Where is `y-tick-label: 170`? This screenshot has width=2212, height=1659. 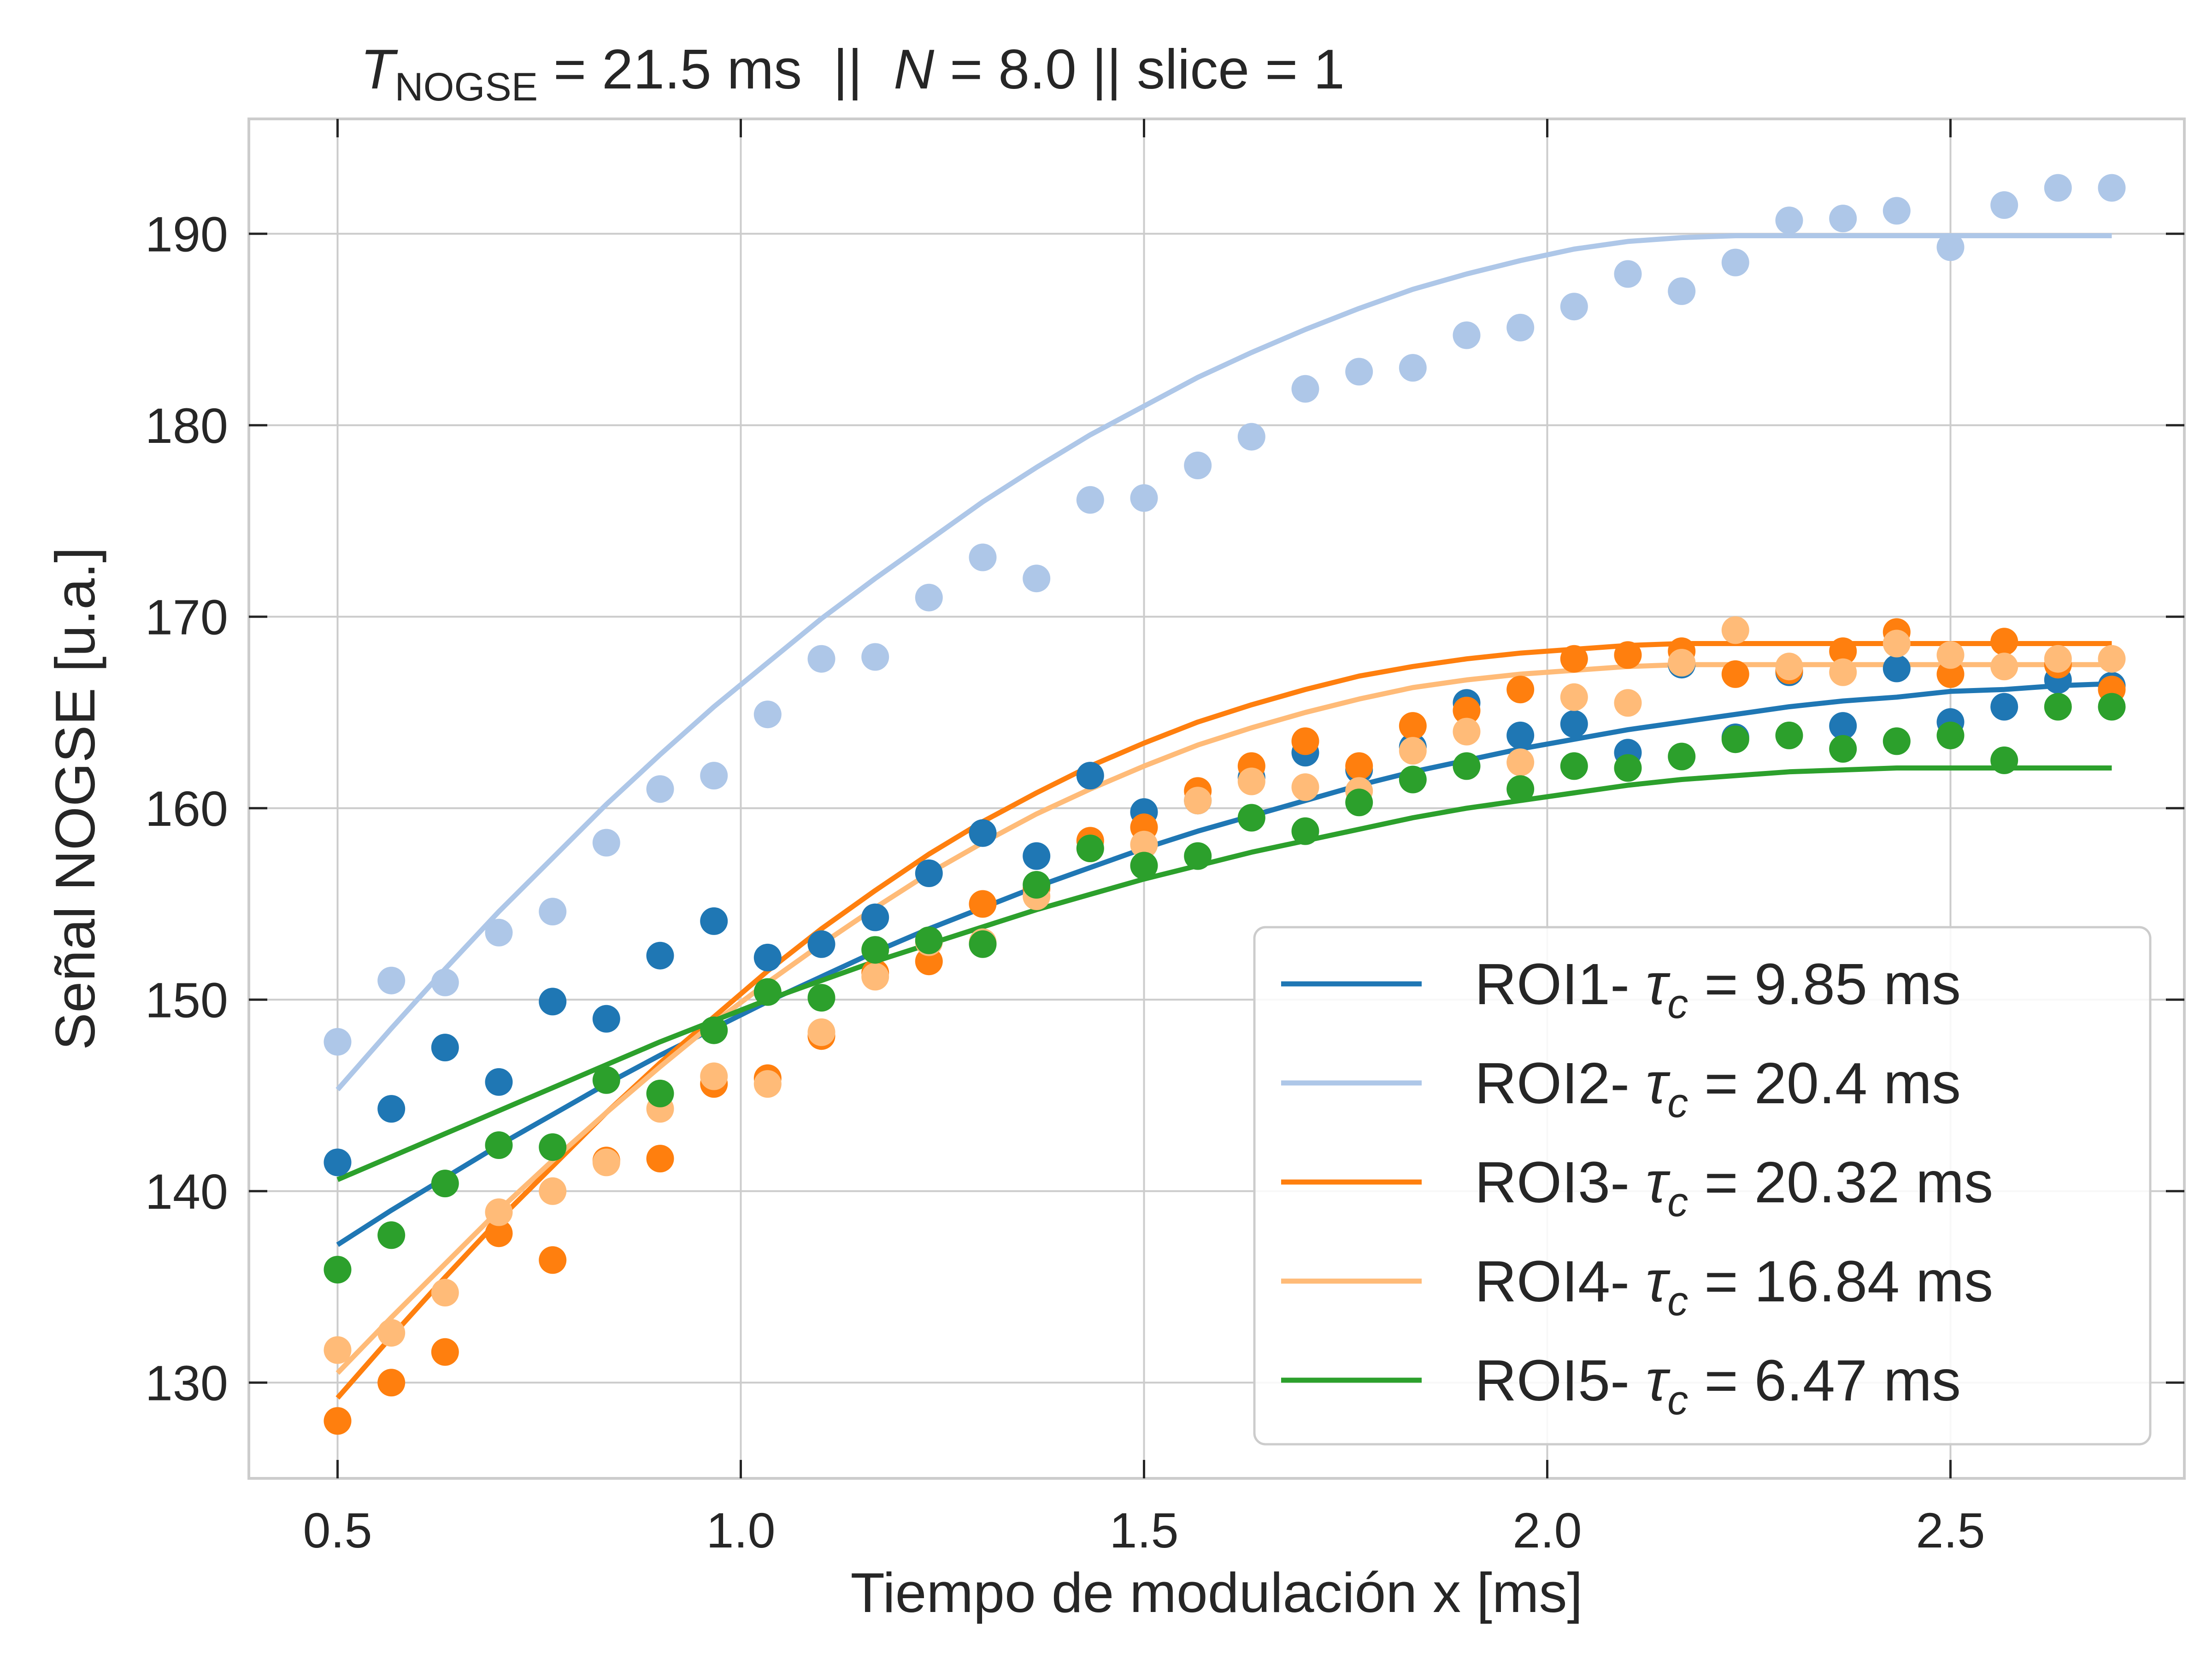
y-tick-label: 170 is located at coordinates (186, 617).